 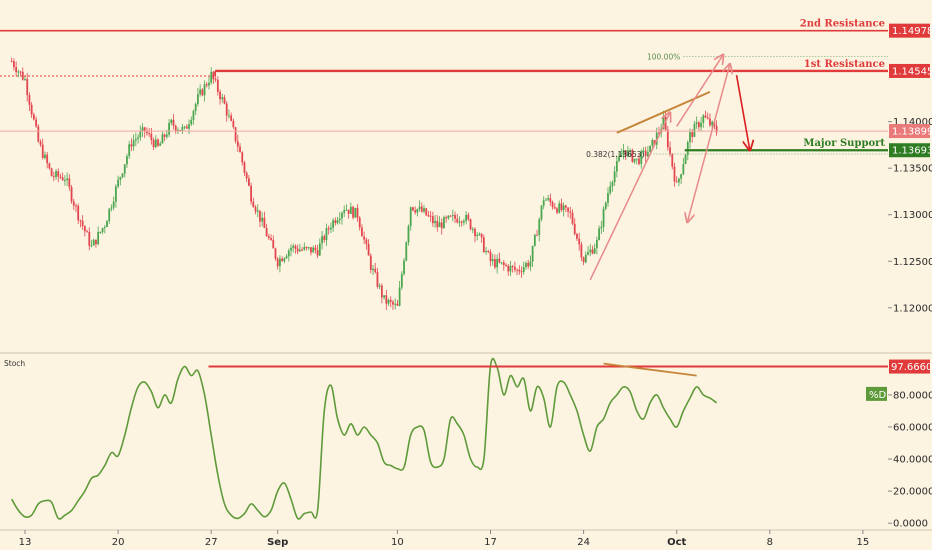 What do you see at coordinates (615, 154) in the screenshot?
I see `fib-382-label: 0.382(1.13653)` at bounding box center [615, 154].